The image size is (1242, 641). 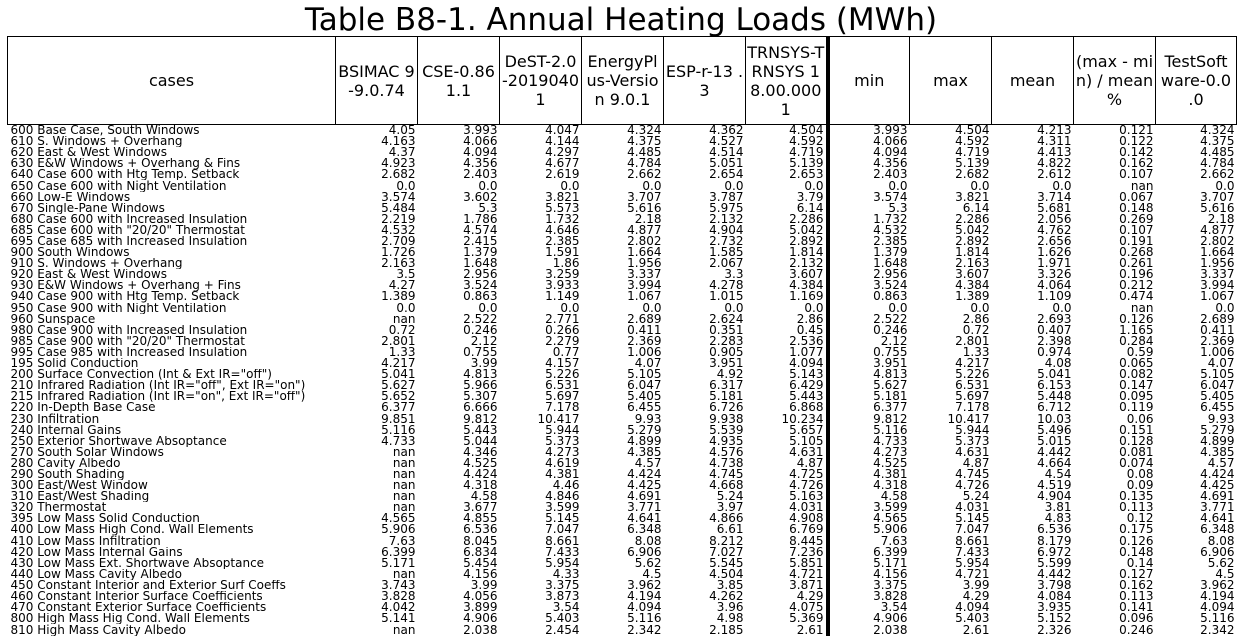 I want to click on case-name-cell: 960 Sunspace, so click(x=53, y=319).